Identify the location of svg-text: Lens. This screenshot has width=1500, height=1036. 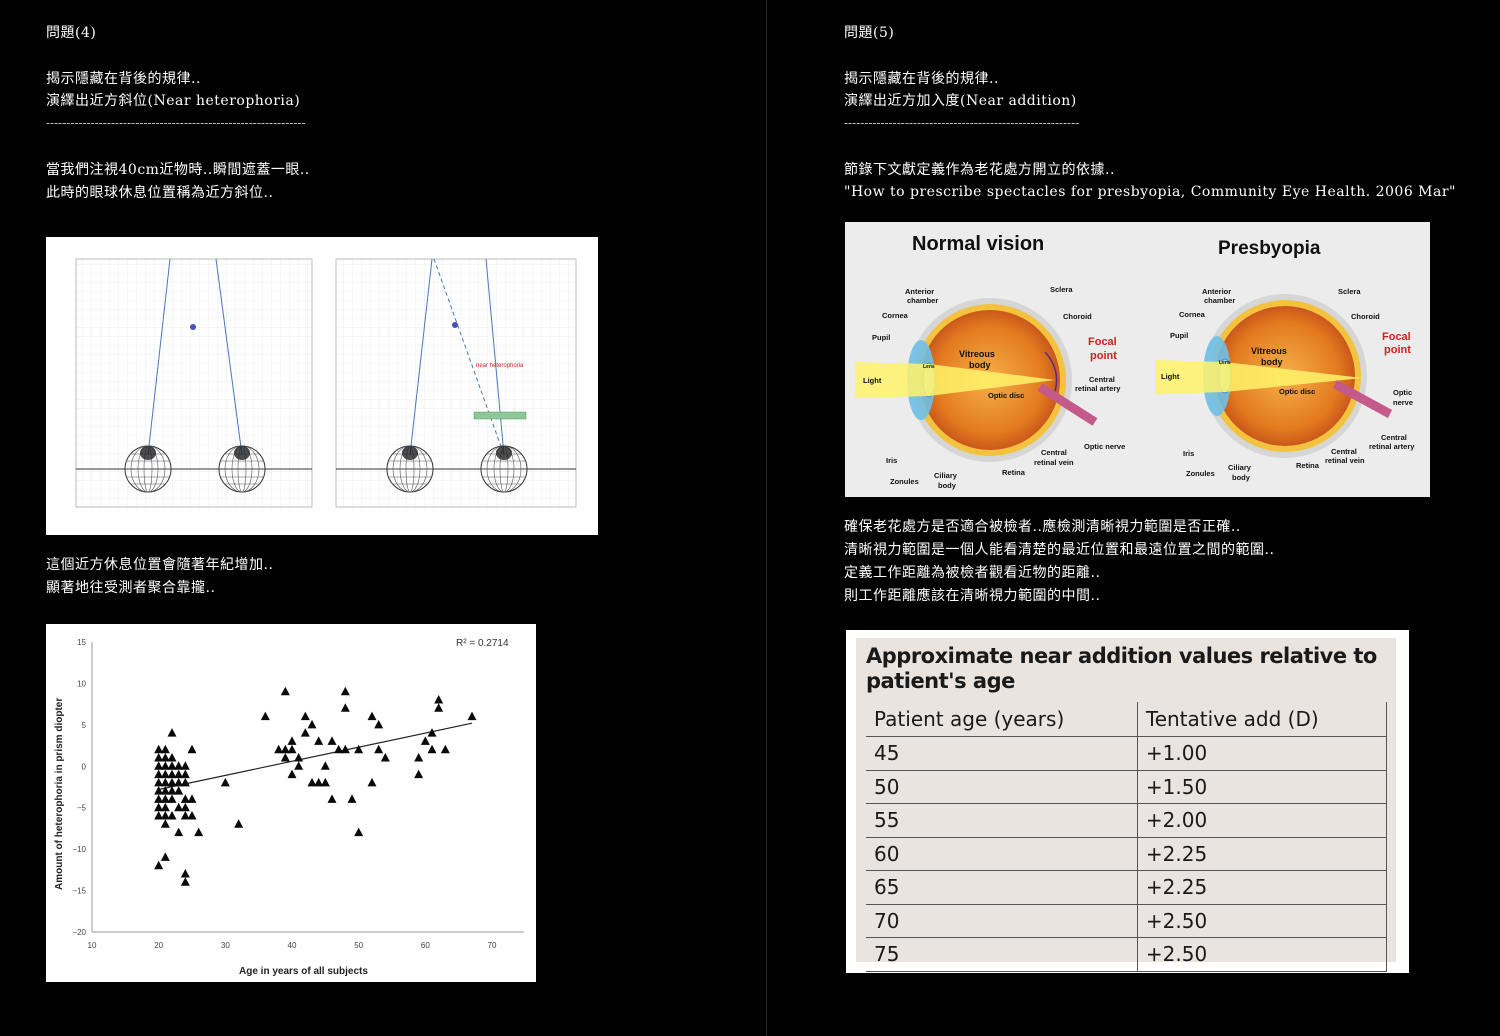
(929, 367).